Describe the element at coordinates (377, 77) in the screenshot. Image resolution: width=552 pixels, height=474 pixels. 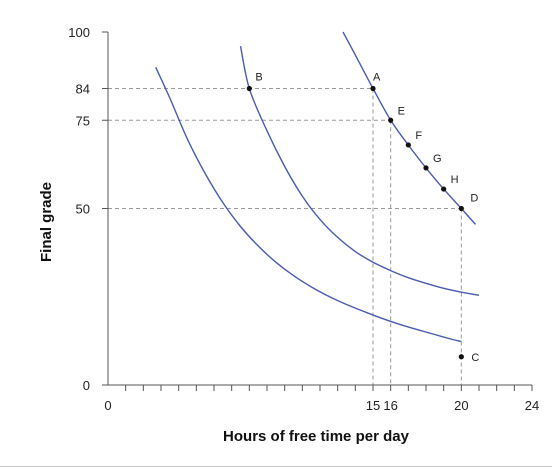
I see `point-label-a: A` at that location.